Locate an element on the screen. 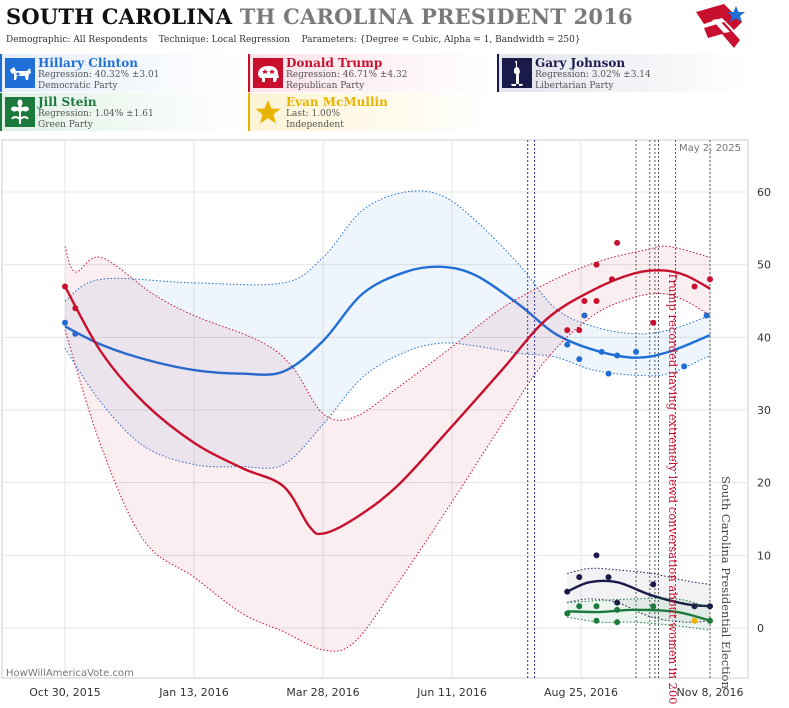 The height and width of the screenshot is (708, 789). candidate-party: Democratic Party is located at coordinates (78, 86).